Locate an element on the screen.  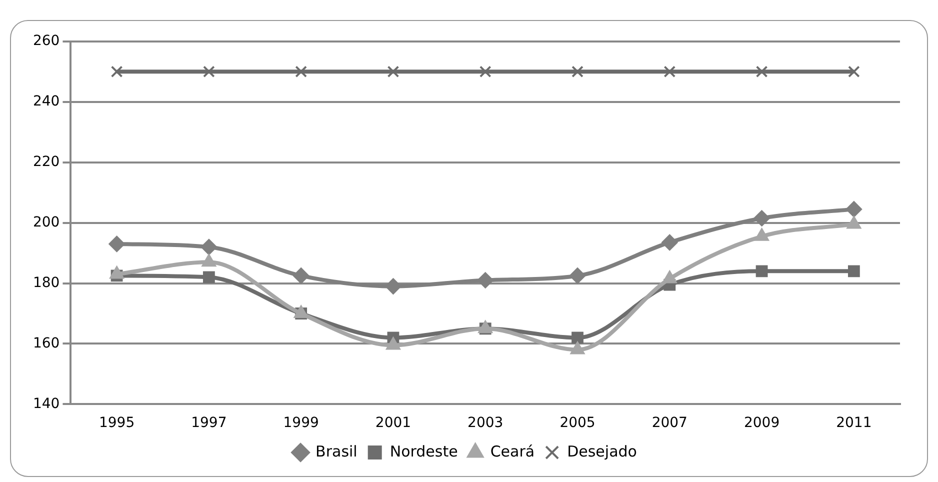
legend-label: Brasil is located at coordinates (337, 451).